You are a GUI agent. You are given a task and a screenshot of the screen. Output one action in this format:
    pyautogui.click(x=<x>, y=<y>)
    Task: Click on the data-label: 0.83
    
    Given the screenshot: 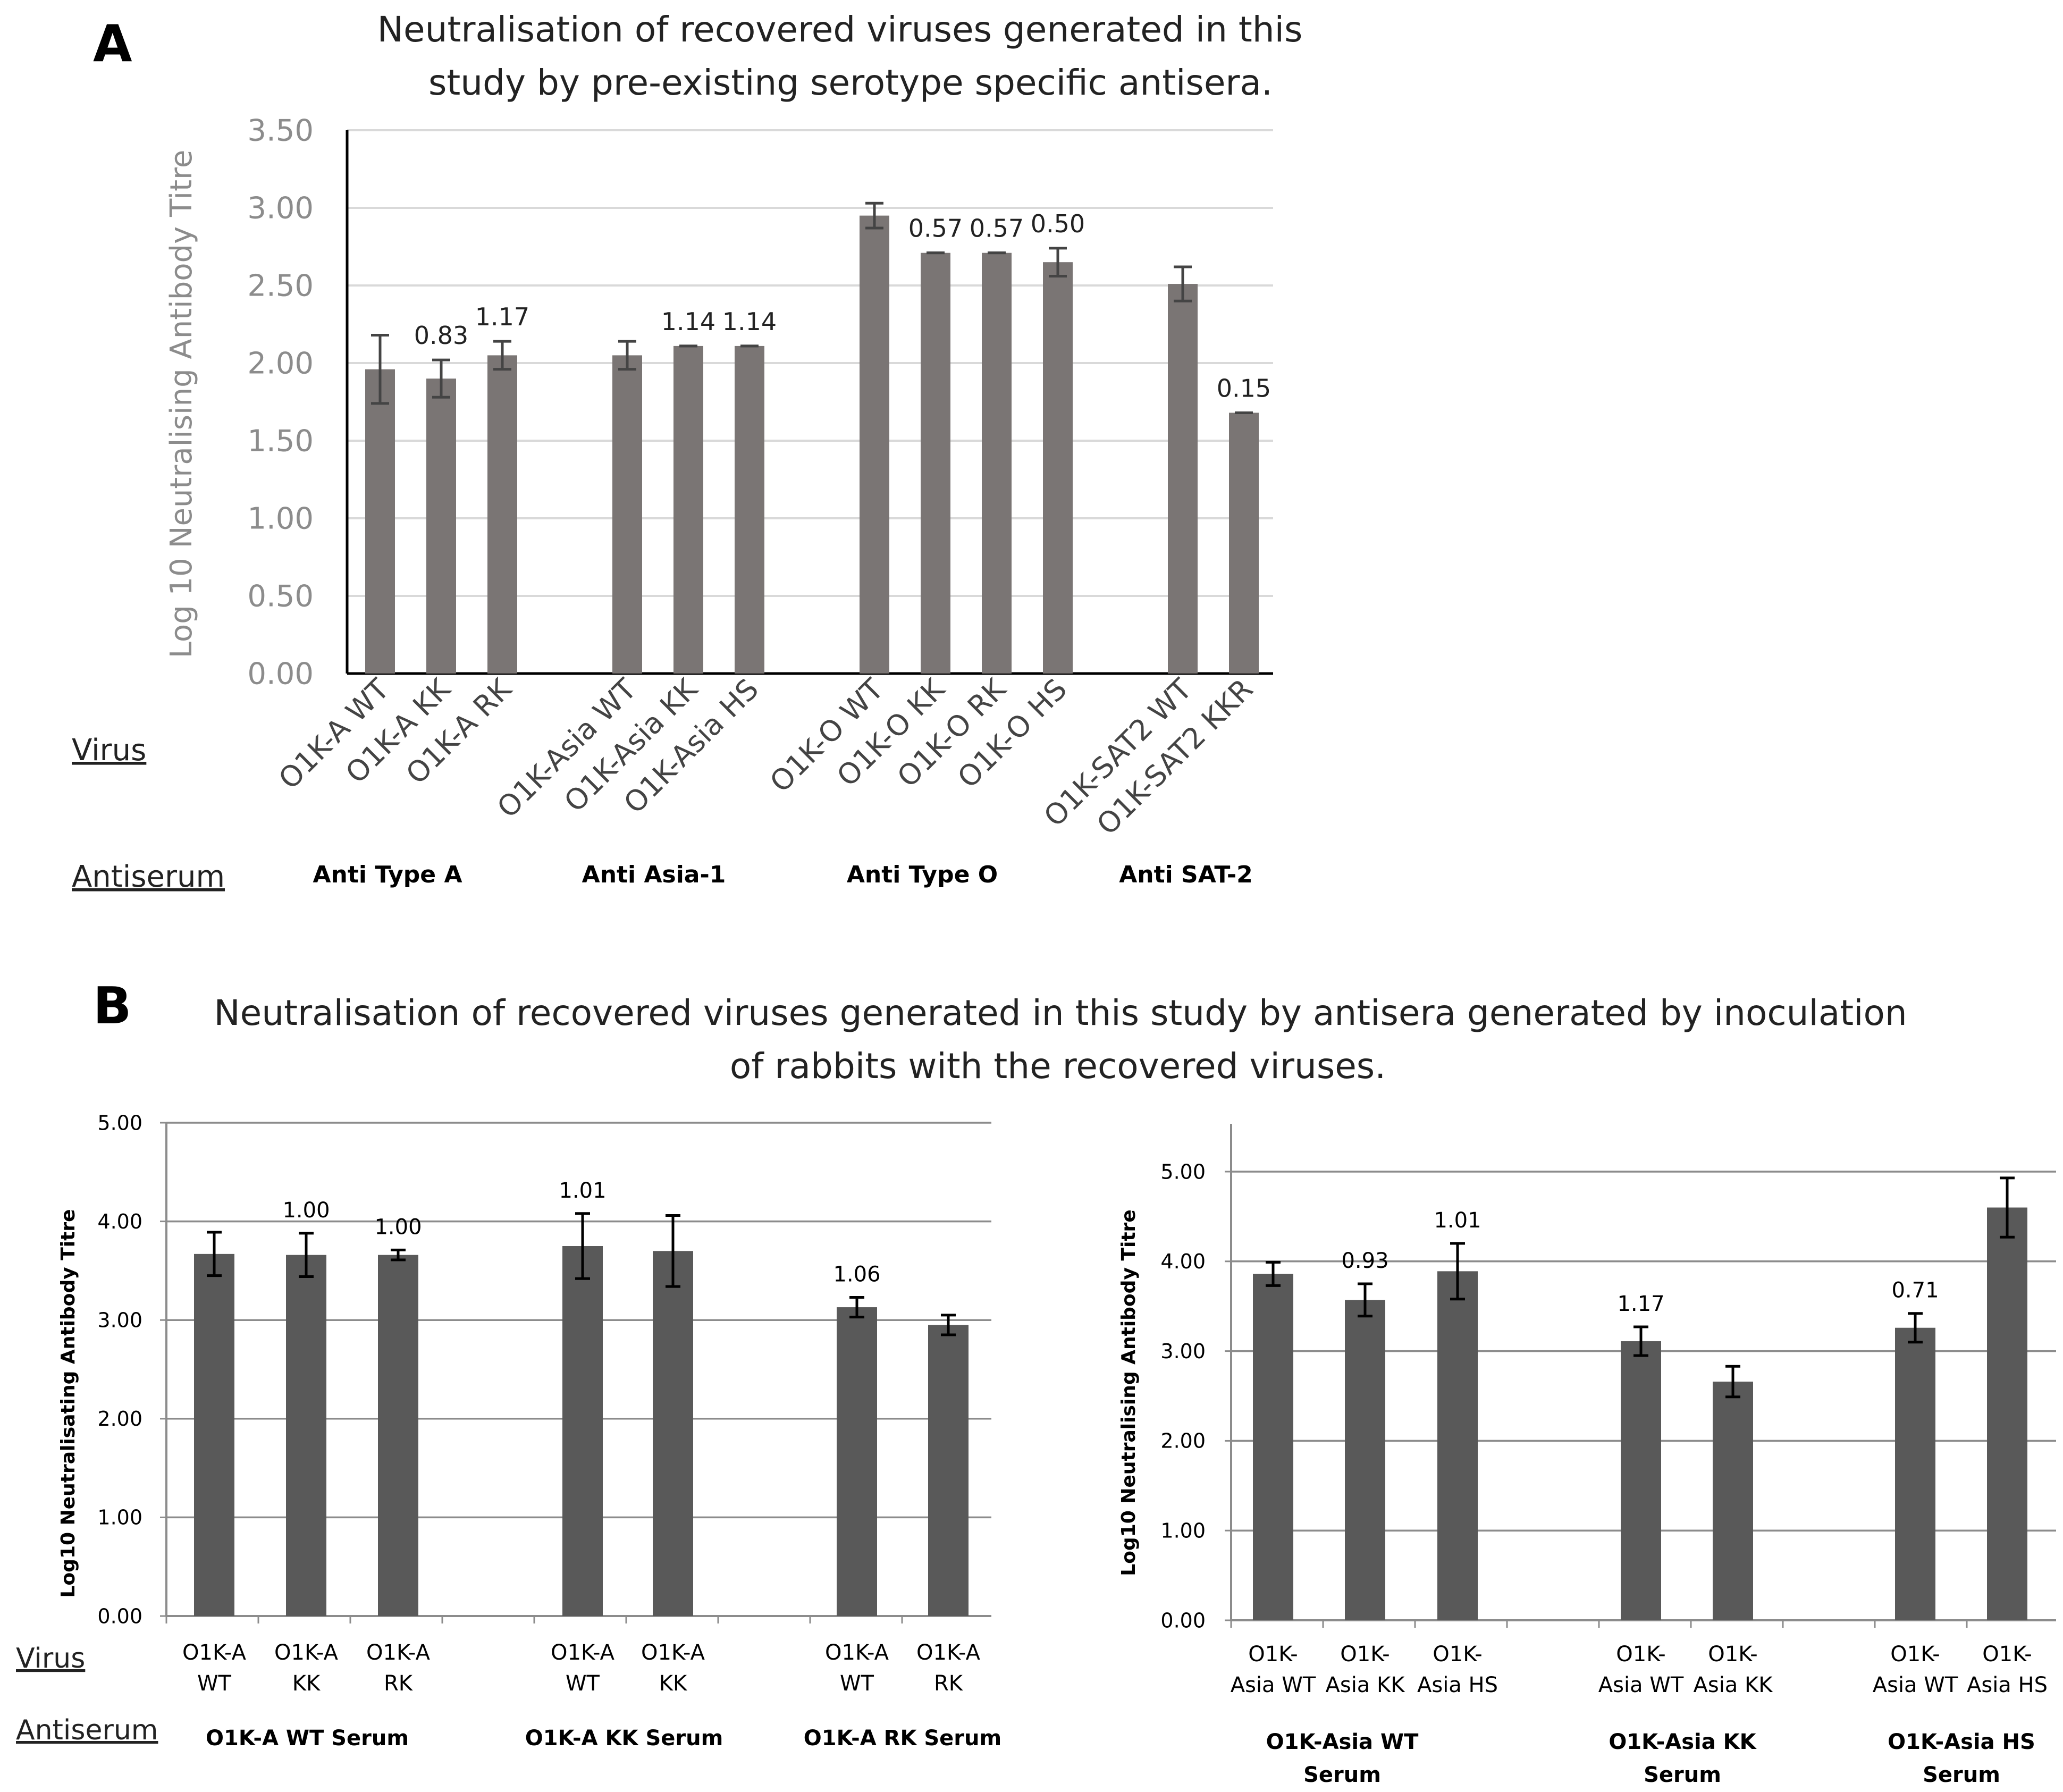 What is the action you would take?
    pyautogui.click(x=441, y=335)
    